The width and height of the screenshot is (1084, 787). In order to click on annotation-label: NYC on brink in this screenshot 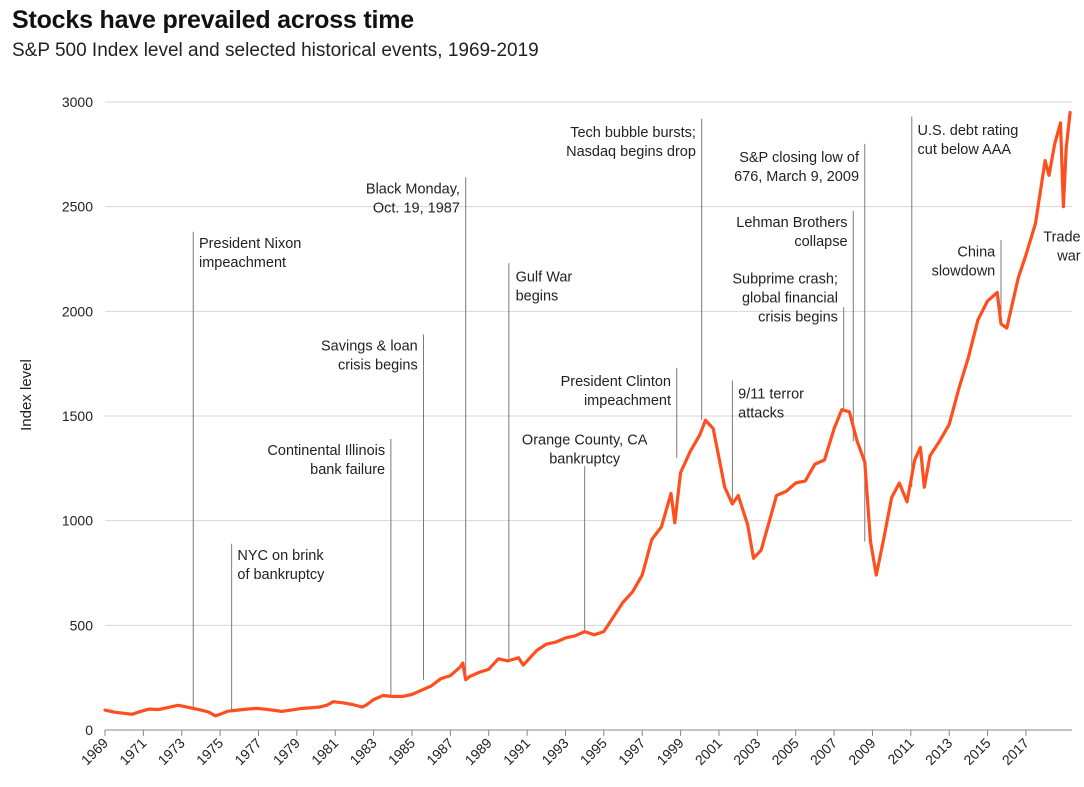, I will do `click(280, 556)`.